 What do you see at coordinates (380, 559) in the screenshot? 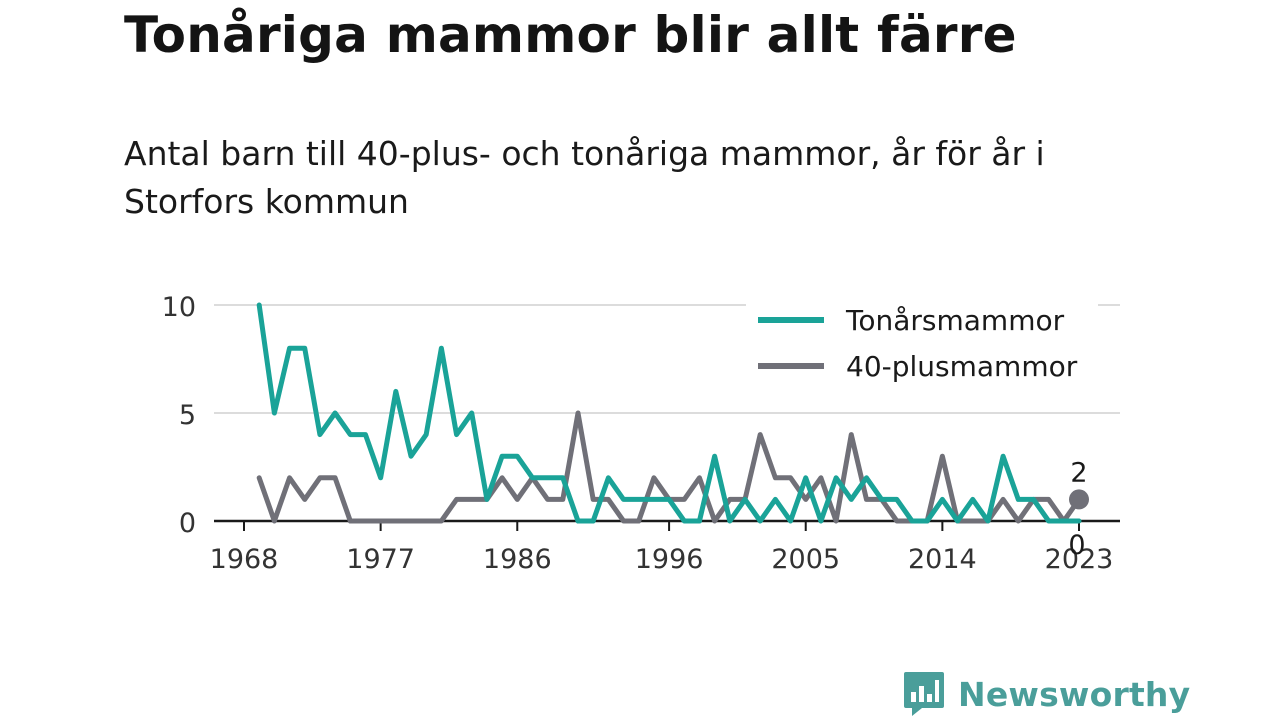
I see `x-tick-label-1977: 1977` at bounding box center [380, 559].